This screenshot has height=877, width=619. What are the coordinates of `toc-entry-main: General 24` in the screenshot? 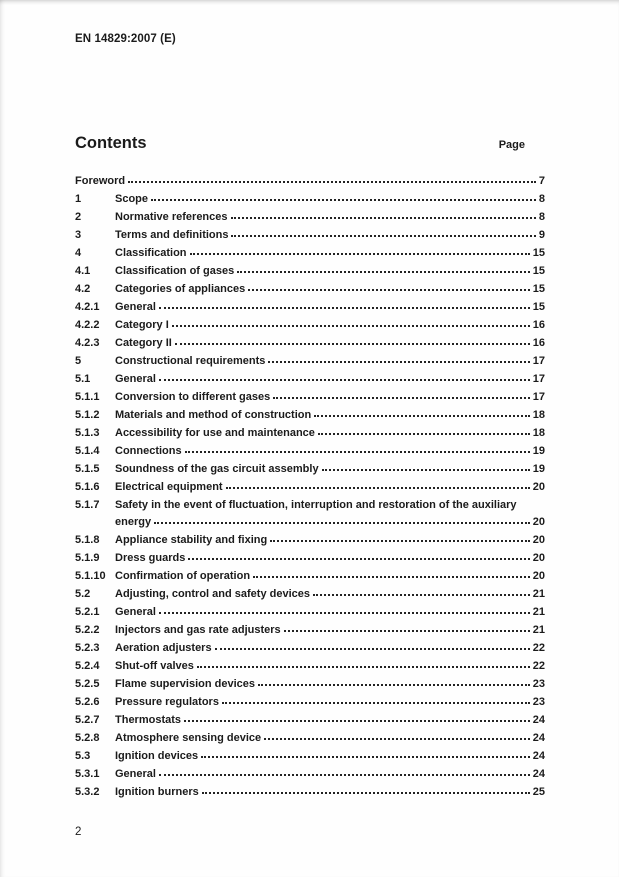 It's located at (330, 774).